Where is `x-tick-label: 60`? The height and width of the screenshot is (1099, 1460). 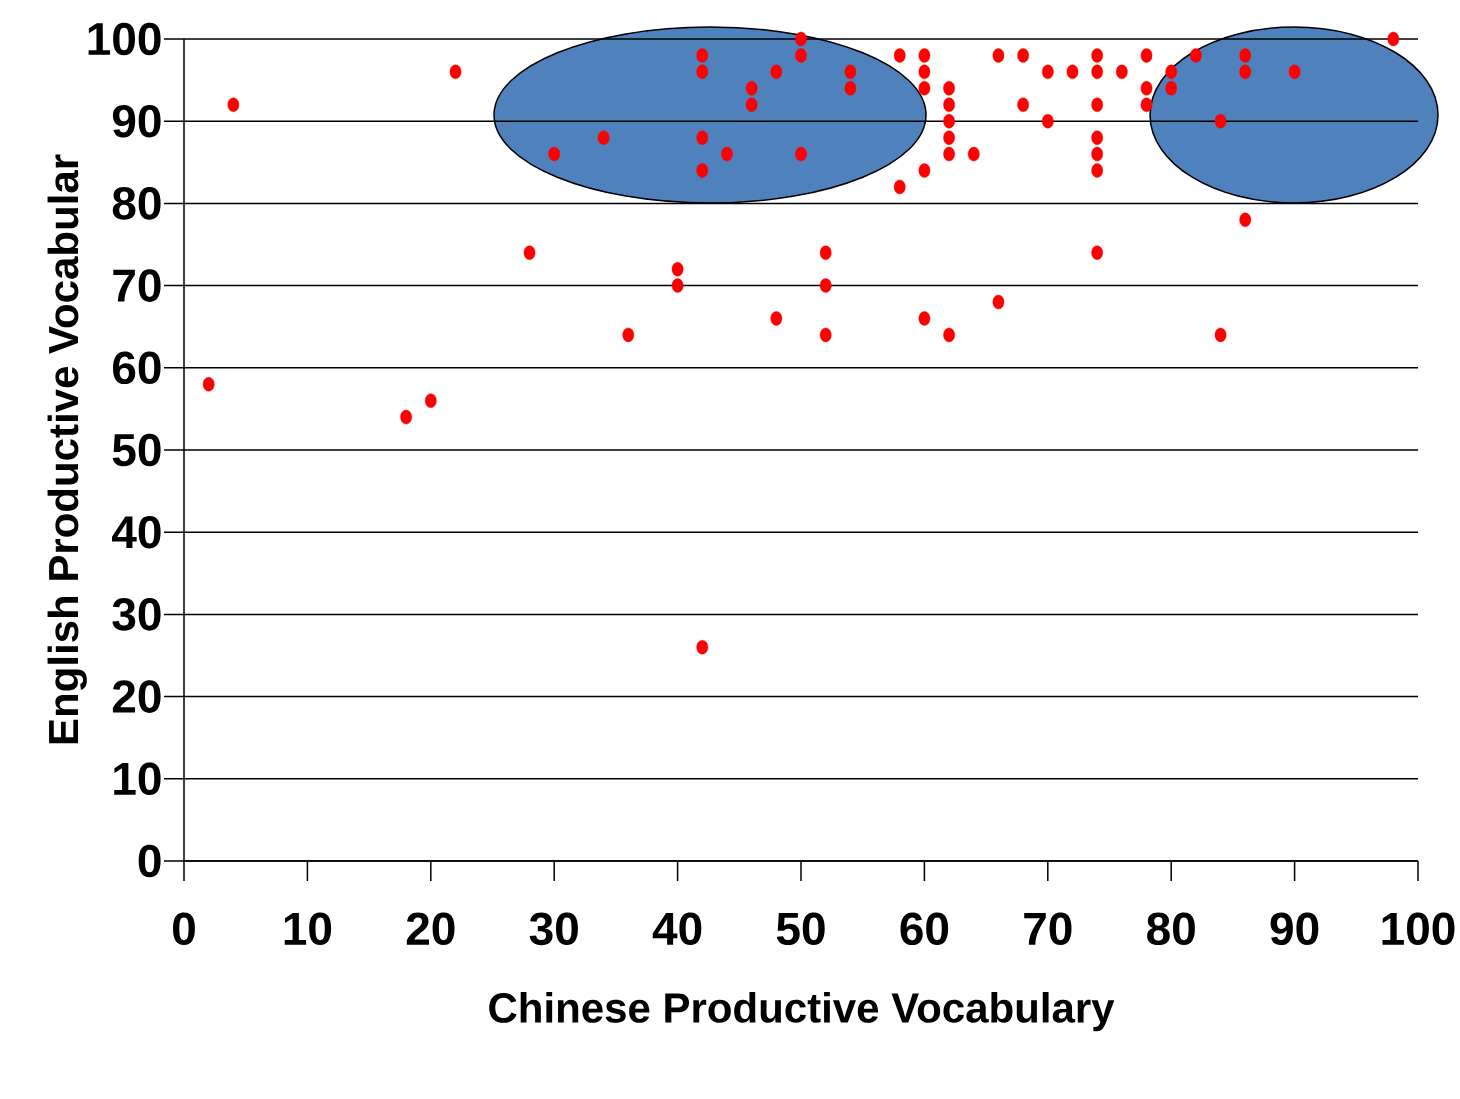
x-tick-label: 60 is located at coordinates (924, 929).